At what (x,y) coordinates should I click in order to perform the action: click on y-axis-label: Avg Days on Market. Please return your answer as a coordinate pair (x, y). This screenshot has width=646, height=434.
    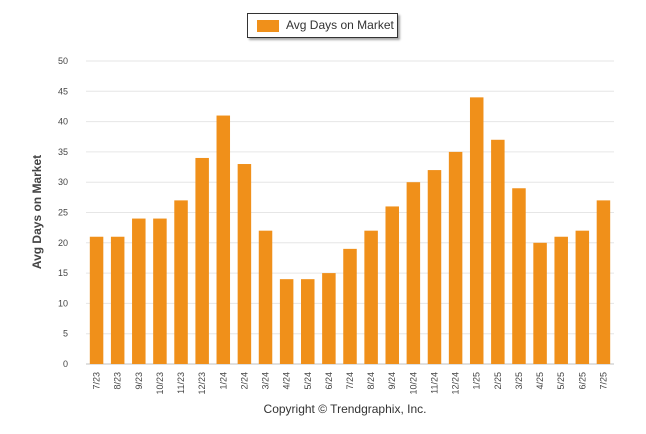
    Looking at the image, I should click on (37, 212).